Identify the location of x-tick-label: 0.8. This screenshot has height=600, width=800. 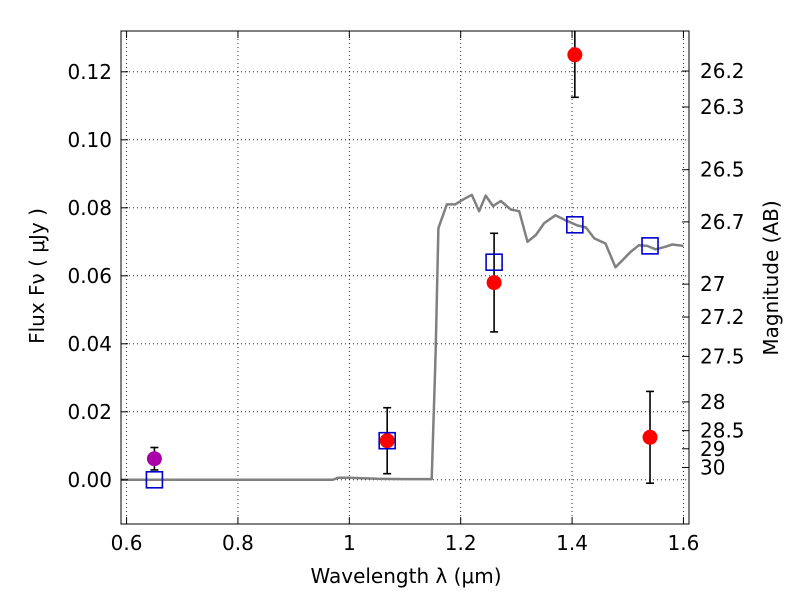
(238, 543).